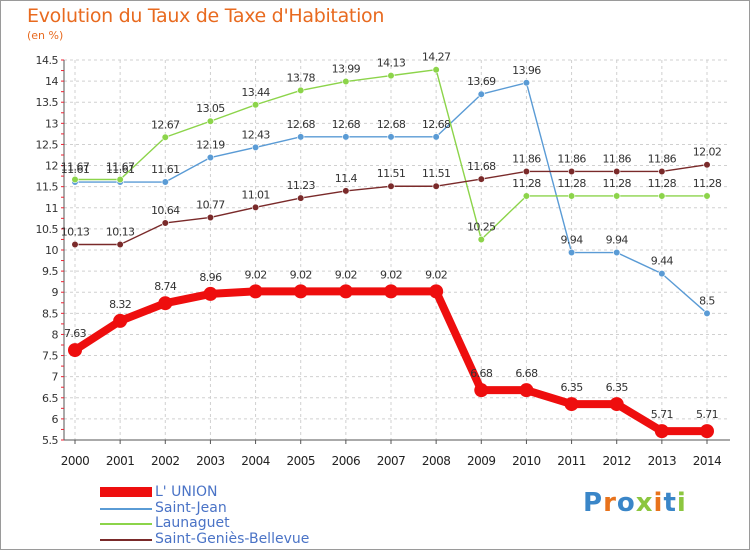 The width and height of the screenshot is (750, 550). Describe the element at coordinates (55, 419) in the screenshot. I see `y-tick-label: 6` at that location.